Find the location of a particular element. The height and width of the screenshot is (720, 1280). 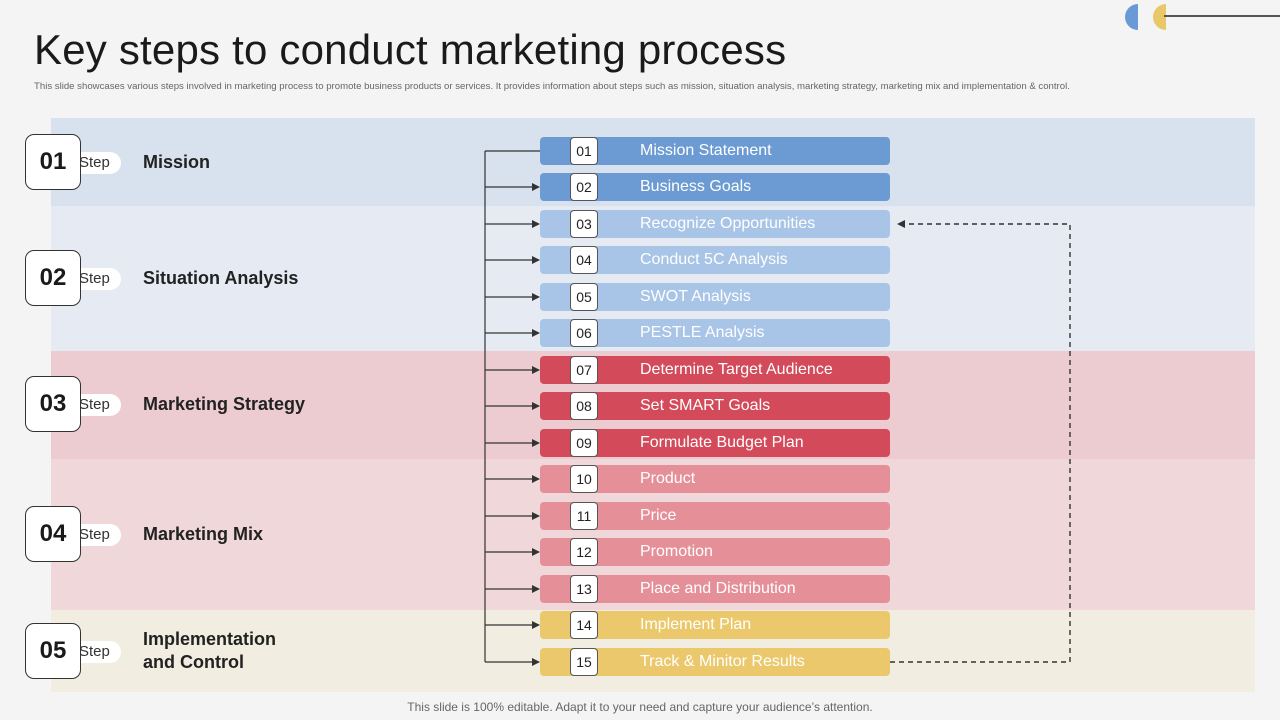

decorative-semicircle-yellow is located at coordinates (1159, 17).